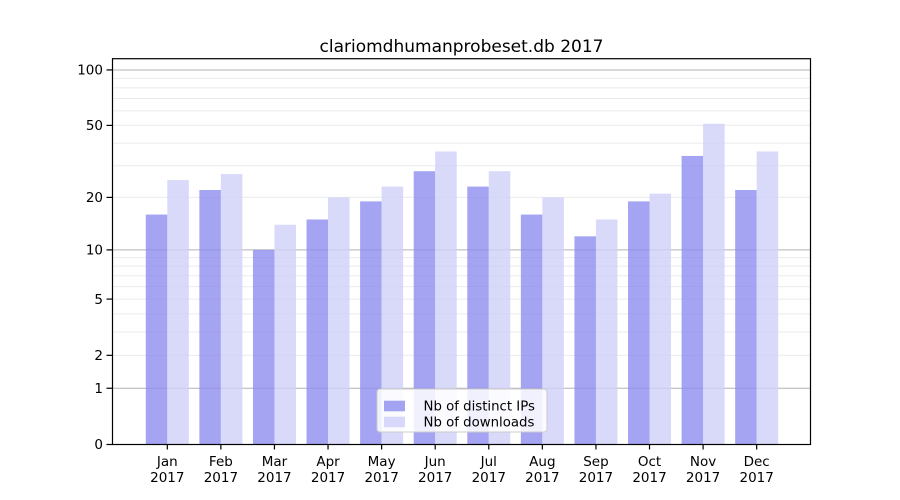 The image size is (900, 500). Describe the element at coordinates (275, 462) in the screenshot. I see `x-tick-label-month-mar: Mar` at that location.